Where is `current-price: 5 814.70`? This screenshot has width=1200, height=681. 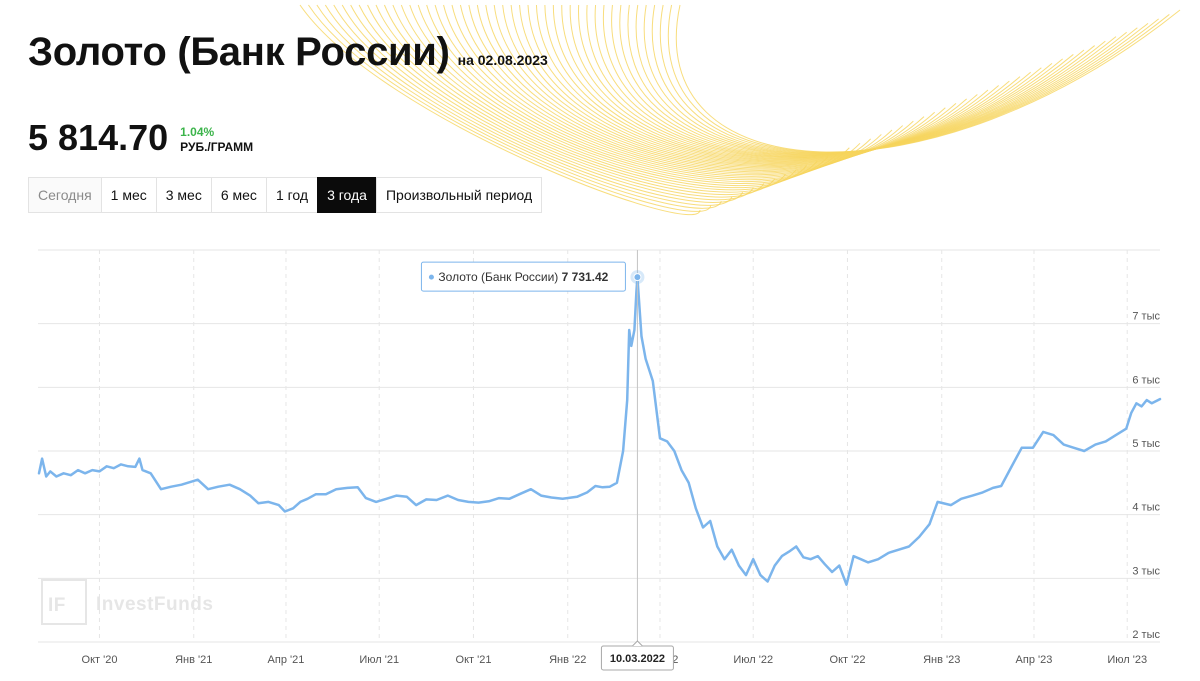 current-price: 5 814.70 is located at coordinates (98, 137).